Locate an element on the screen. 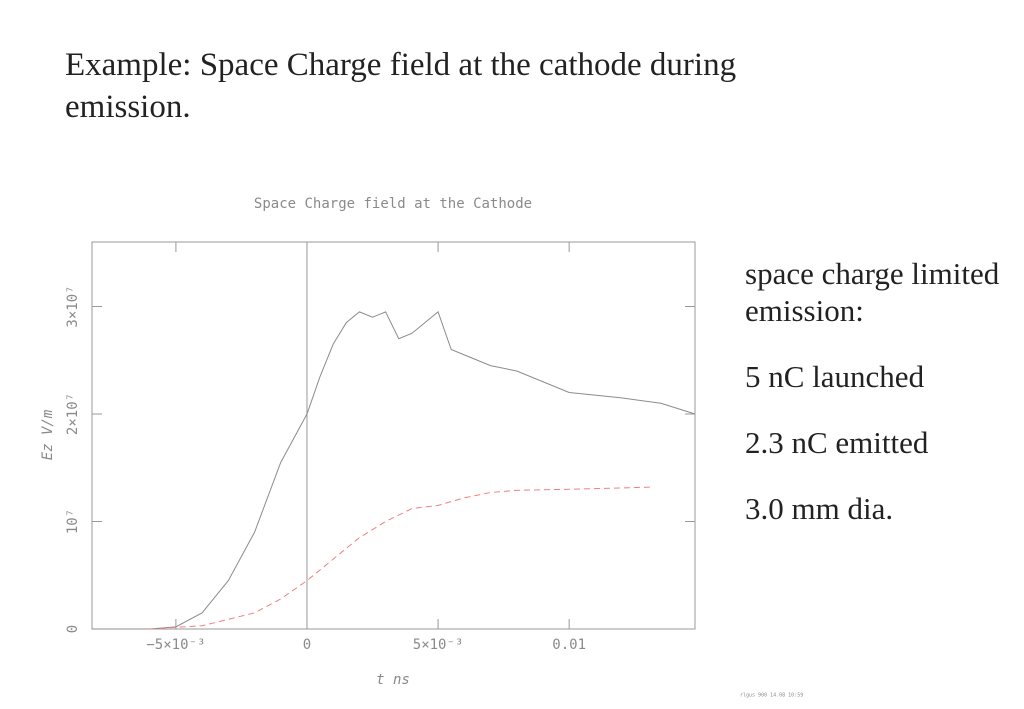 The height and width of the screenshot is (709, 1024). note: 3.0 mm dia. is located at coordinates (819, 508).